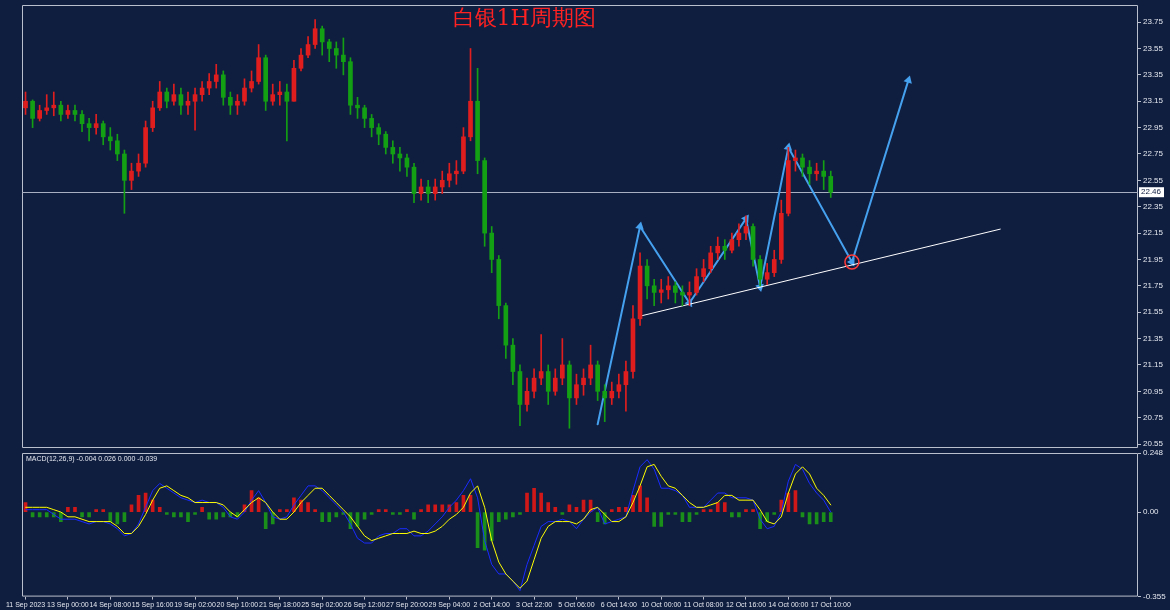 This screenshot has width=1170, height=610. What do you see at coordinates (1153, 206) in the screenshot?
I see `y-tick-label: 22.35` at bounding box center [1153, 206].